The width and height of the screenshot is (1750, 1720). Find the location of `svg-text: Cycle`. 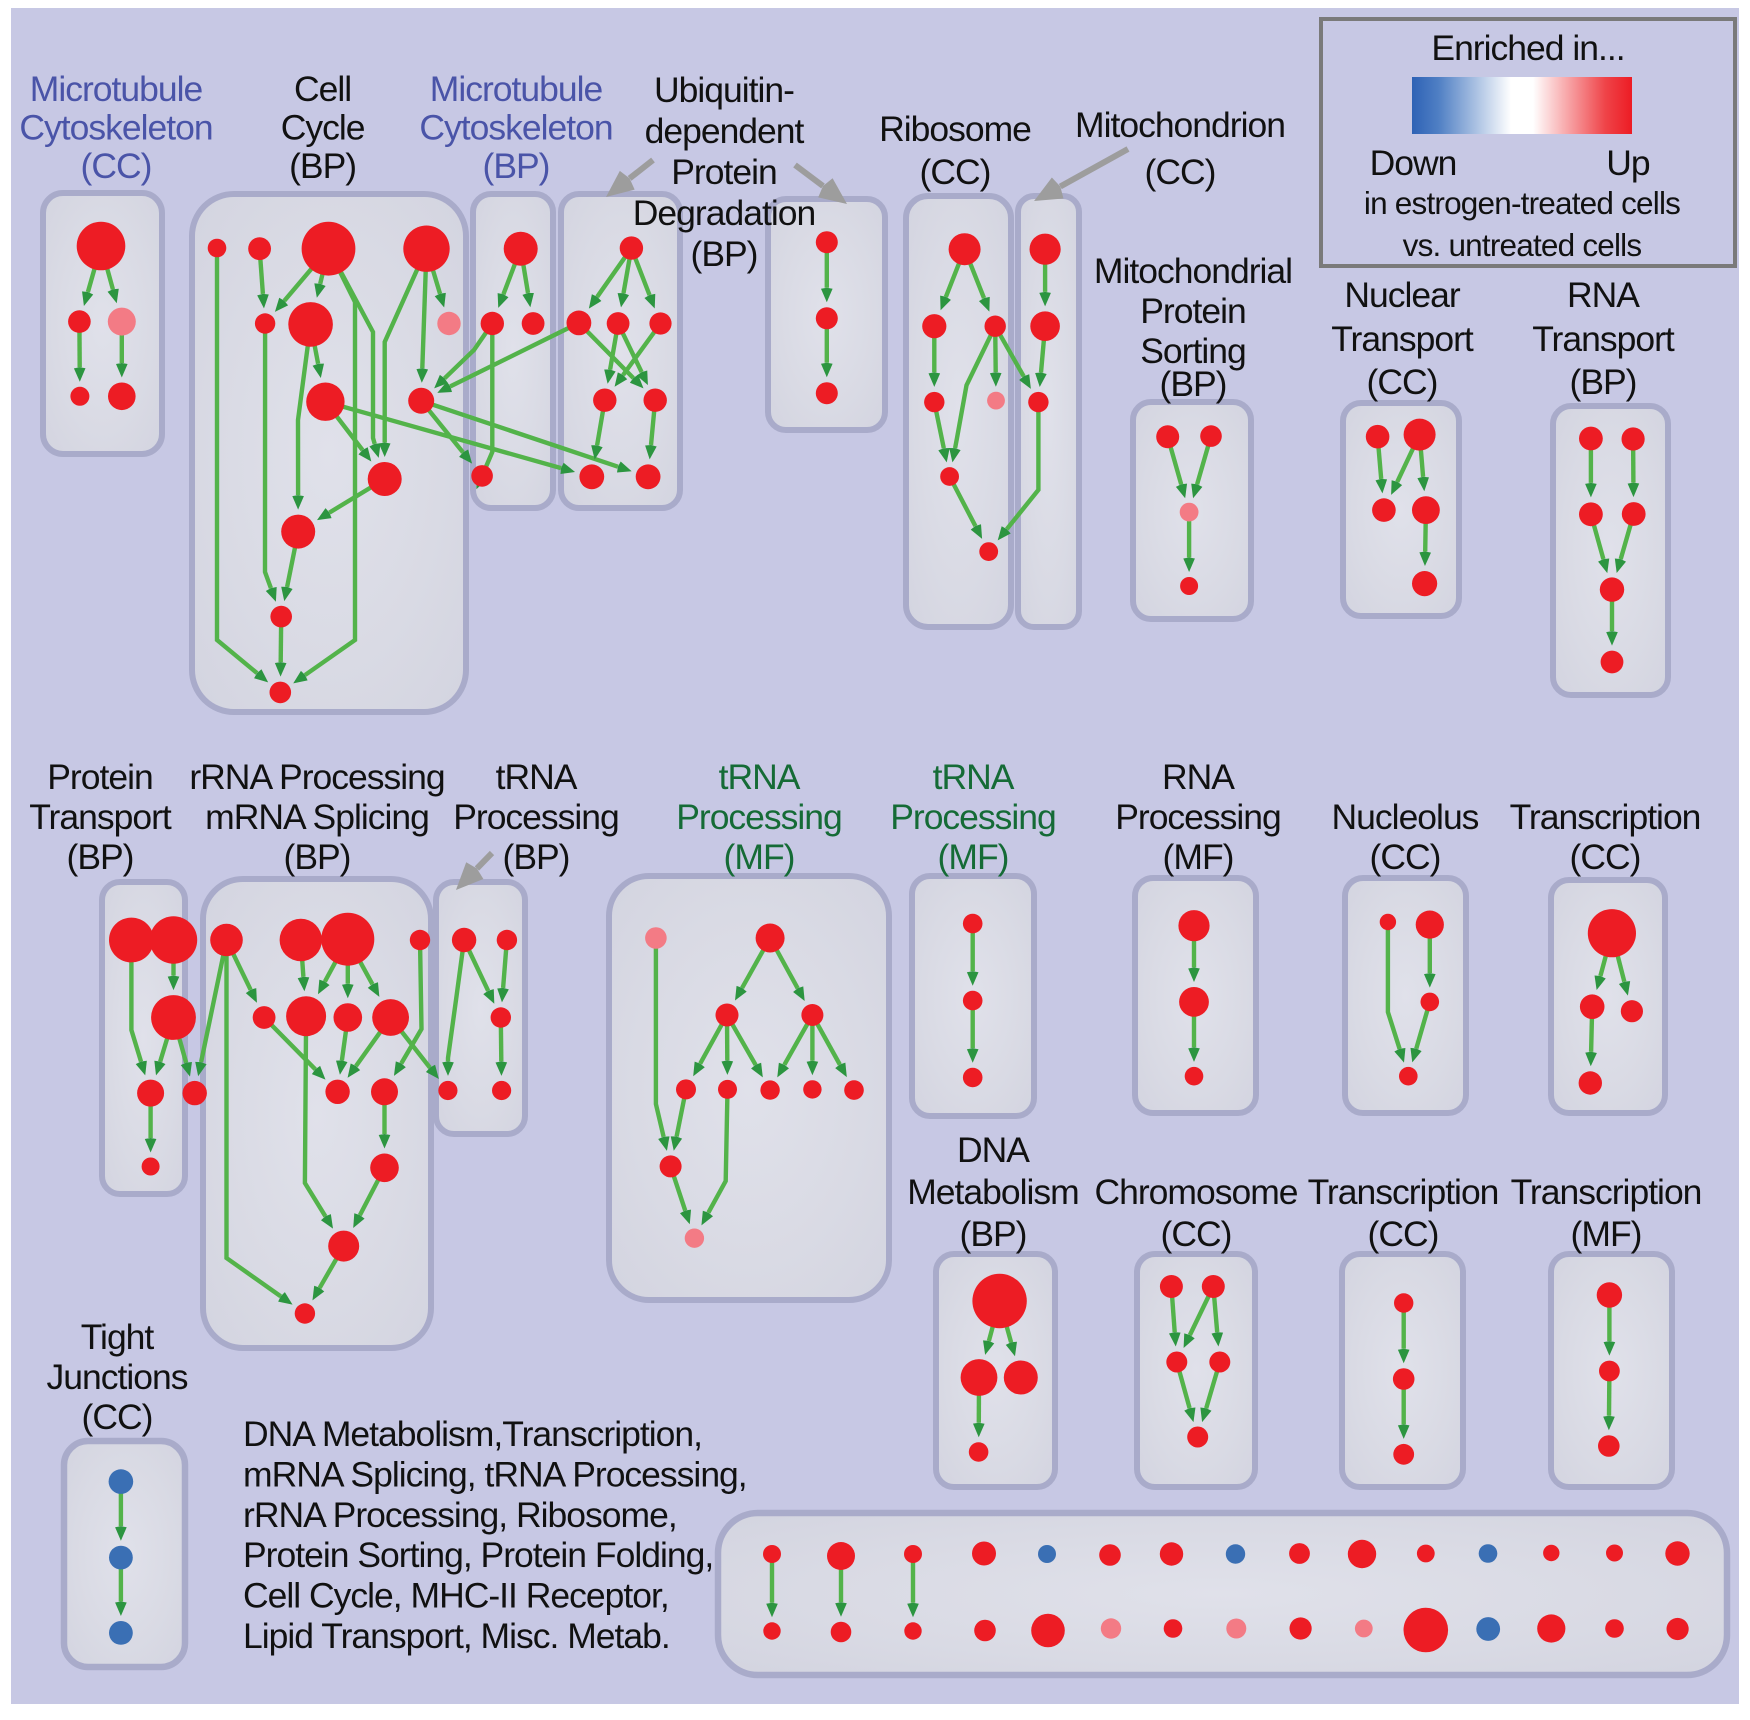

svg-text: Cycle is located at coordinates (323, 128).